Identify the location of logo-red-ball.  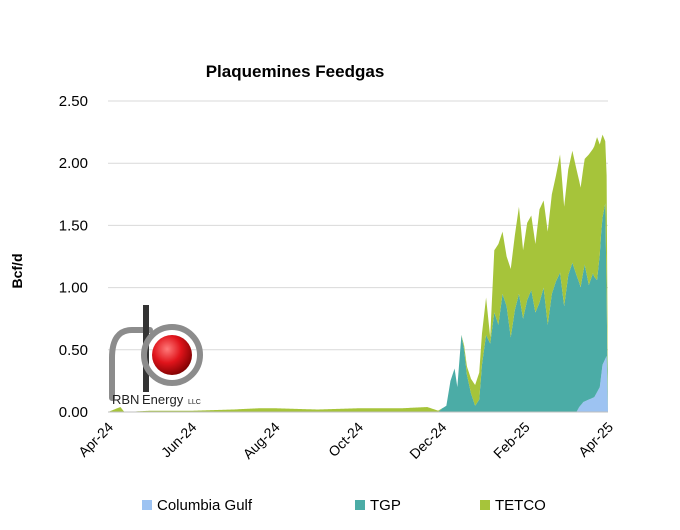
(172, 355).